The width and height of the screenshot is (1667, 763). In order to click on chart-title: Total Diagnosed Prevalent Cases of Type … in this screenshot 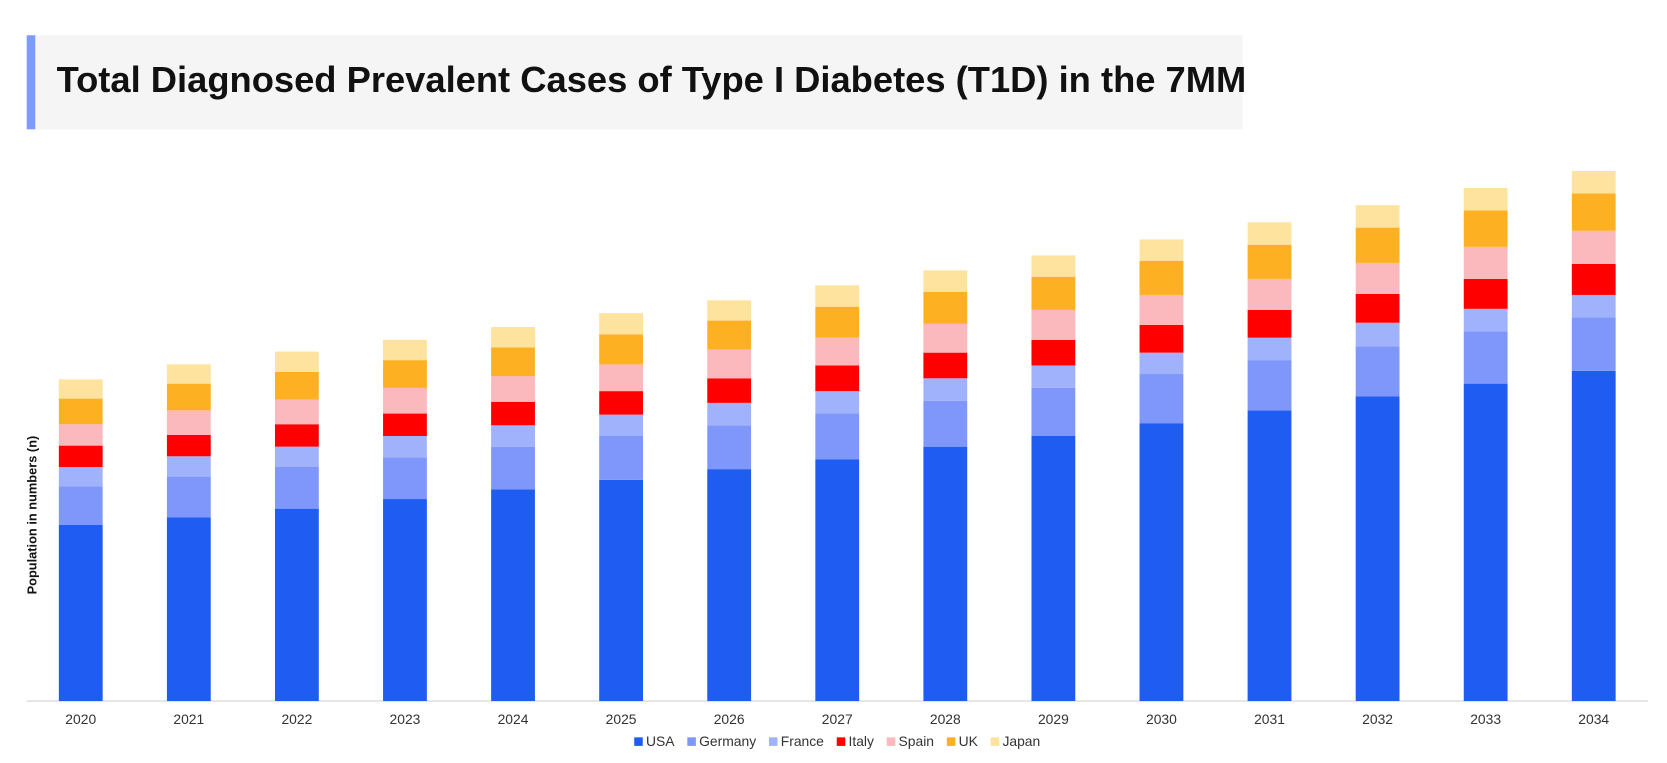, I will do `click(652, 79)`.